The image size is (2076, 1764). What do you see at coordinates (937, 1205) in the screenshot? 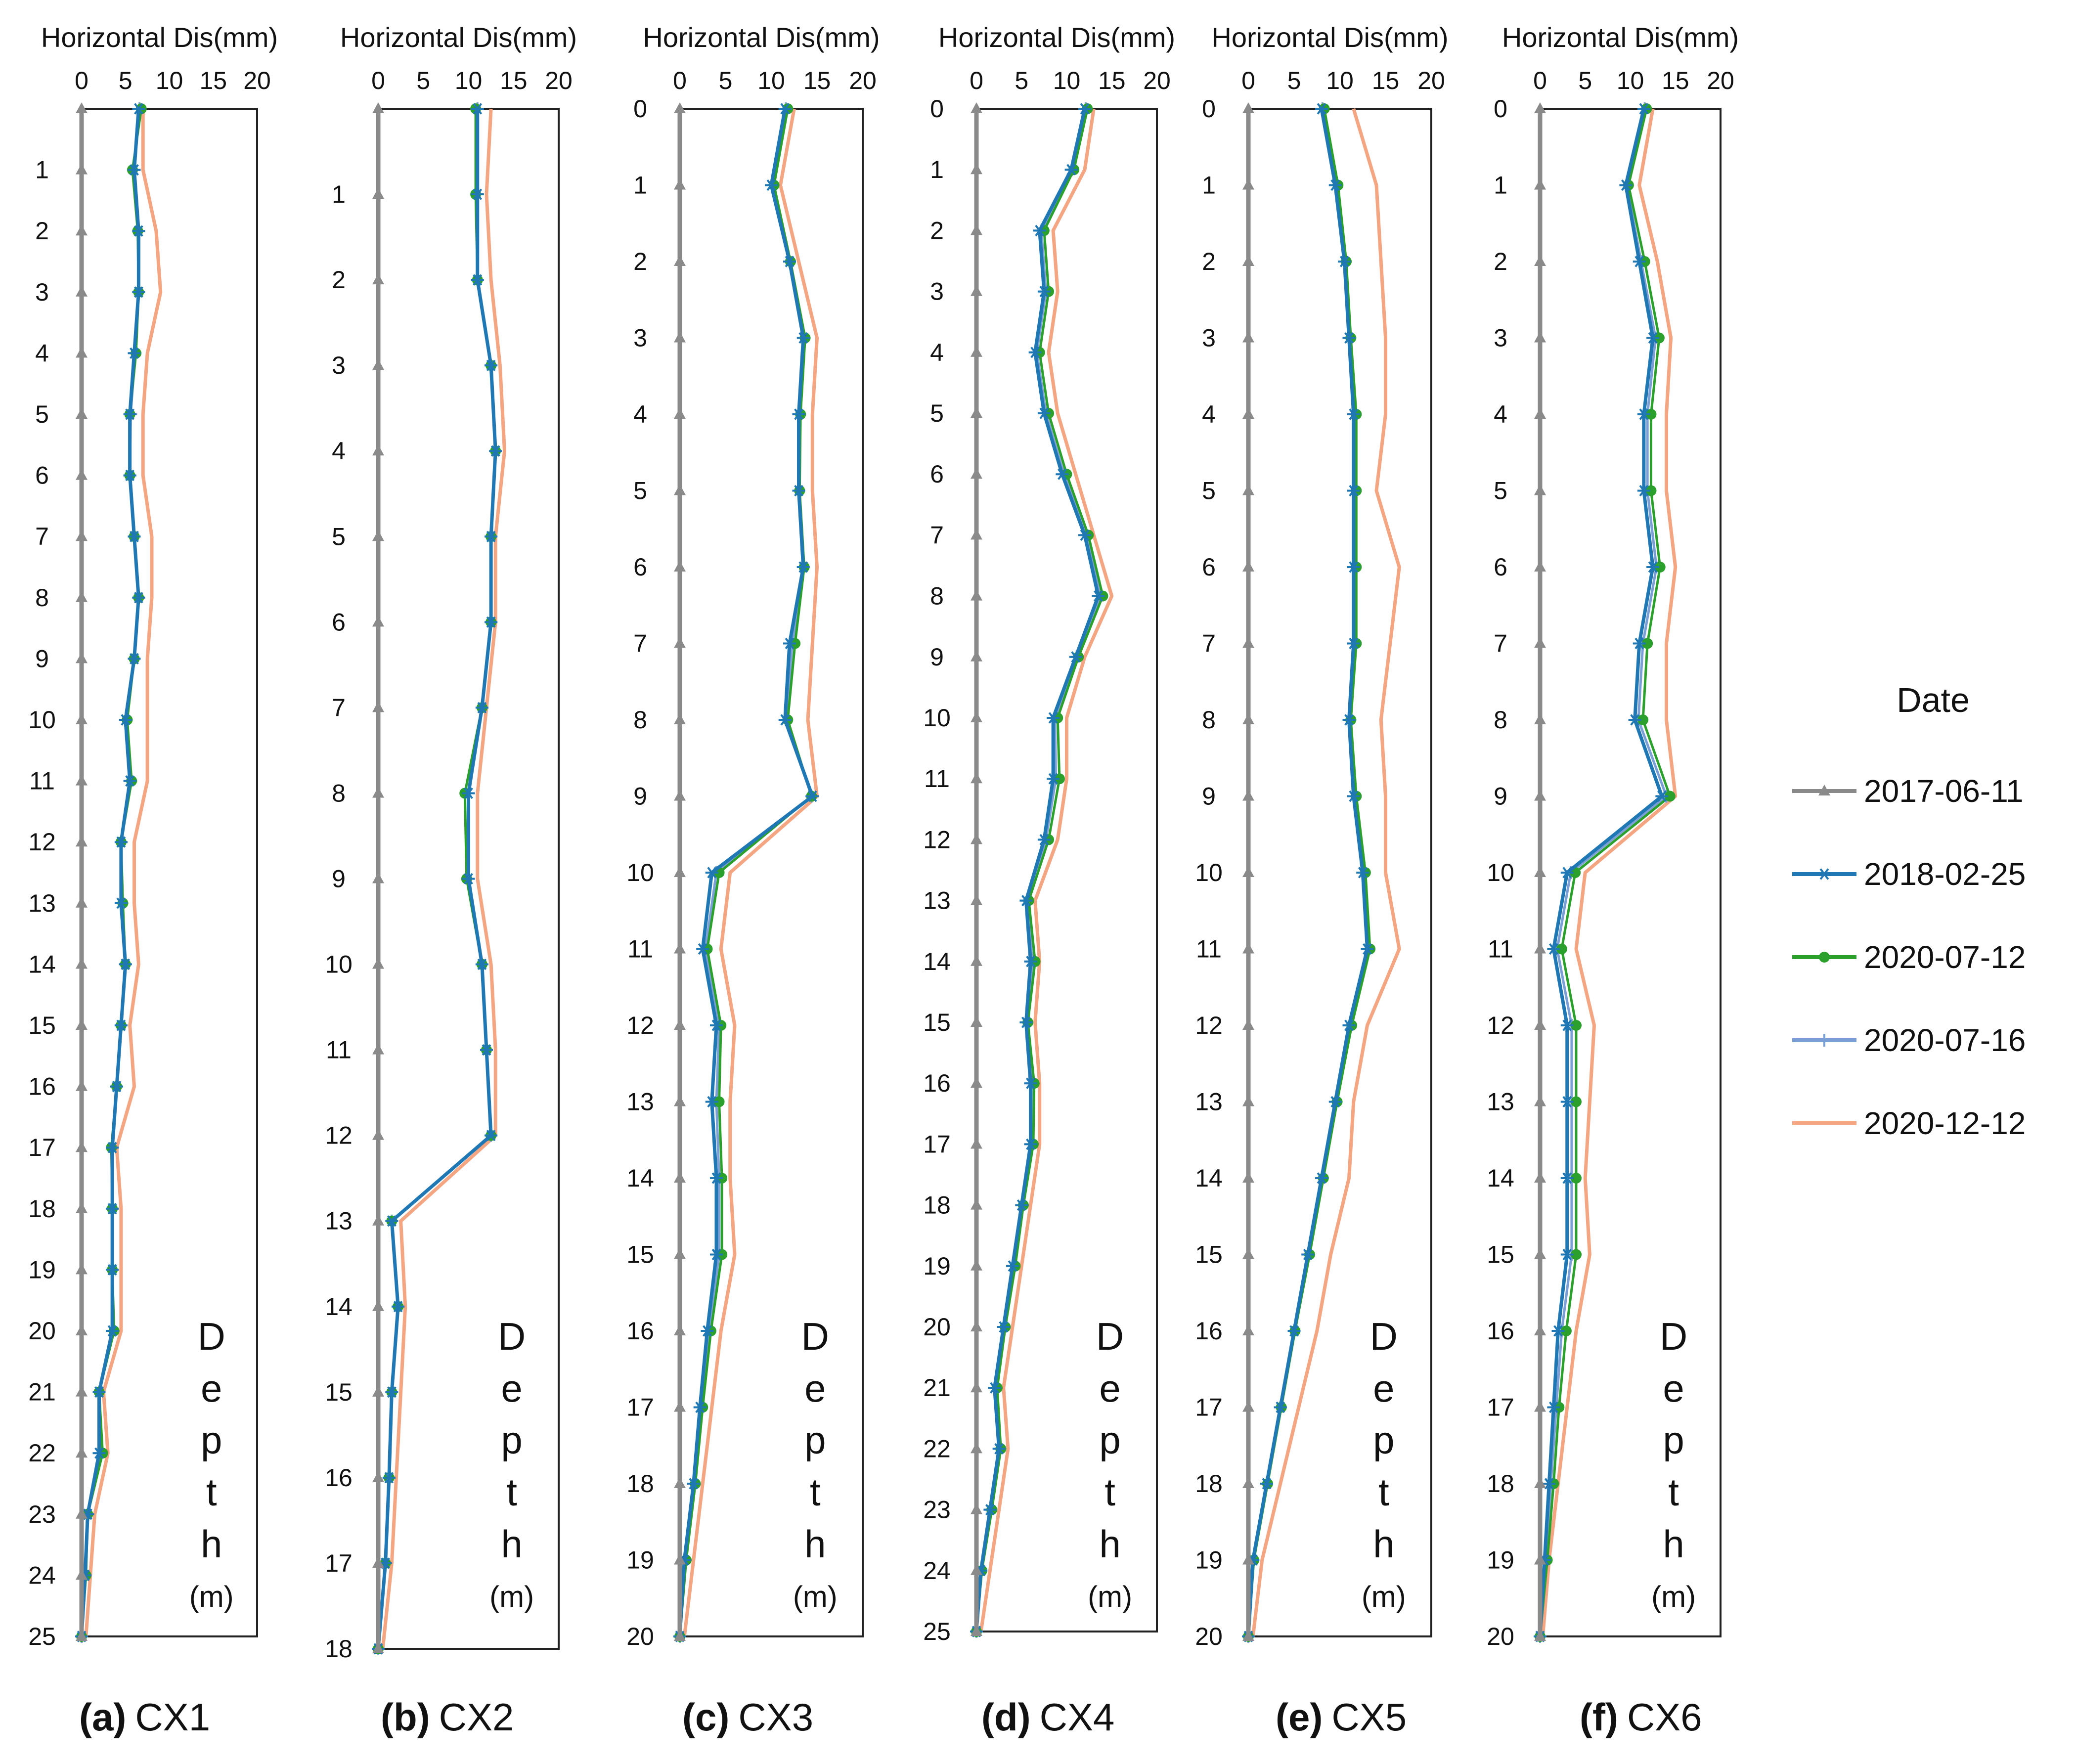
I see `y-tick-label: 18` at bounding box center [937, 1205].